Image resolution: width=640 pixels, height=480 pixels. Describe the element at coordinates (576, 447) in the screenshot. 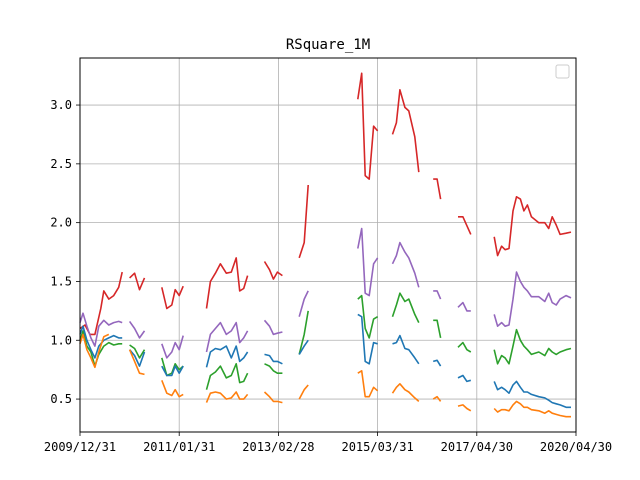

I see `x-tick-label: 2020/04/30` at that location.